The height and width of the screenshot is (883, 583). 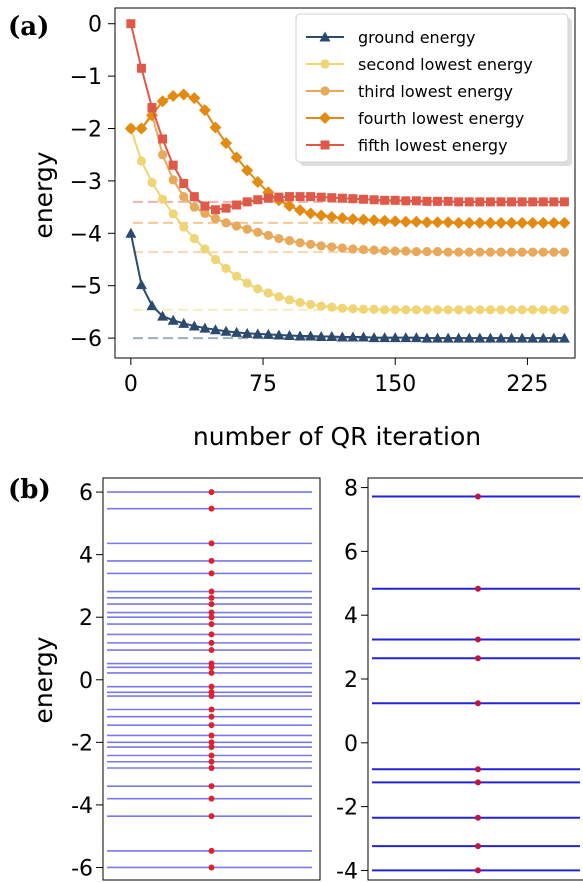 I want to click on y-tick-label: 8, so click(x=351, y=489).